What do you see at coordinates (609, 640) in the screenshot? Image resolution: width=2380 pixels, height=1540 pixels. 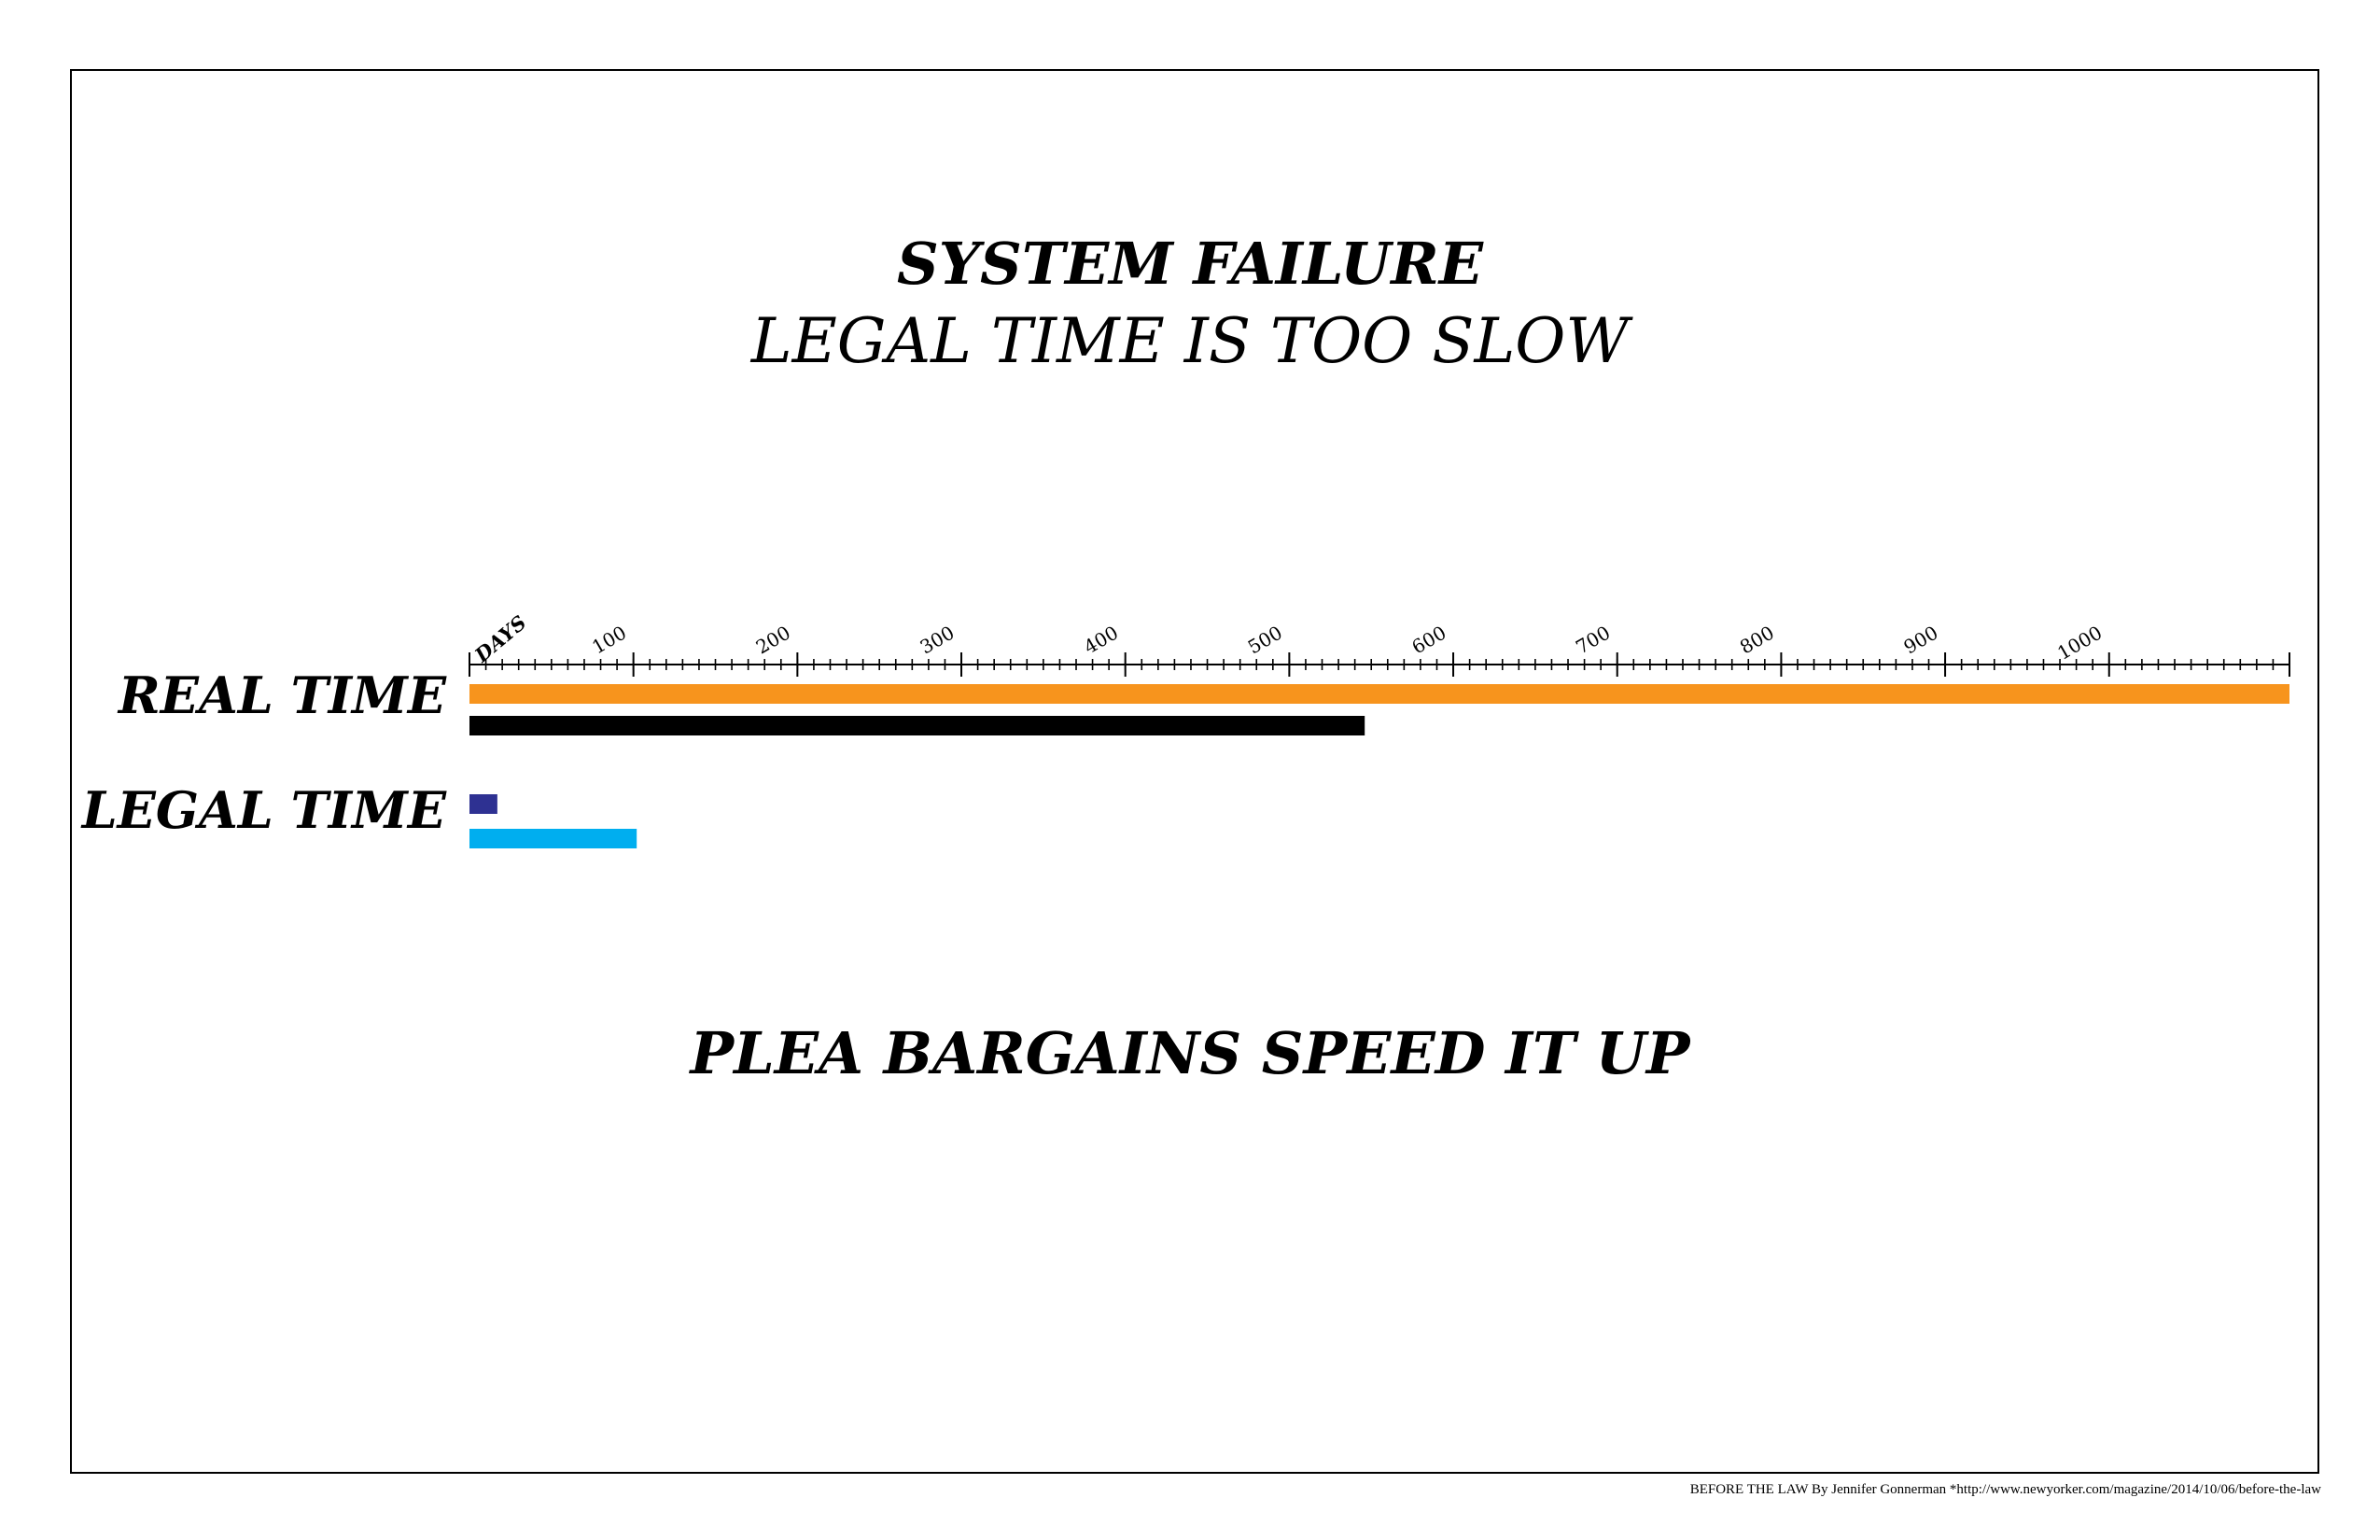 I see `tick-label-100: 100` at bounding box center [609, 640].